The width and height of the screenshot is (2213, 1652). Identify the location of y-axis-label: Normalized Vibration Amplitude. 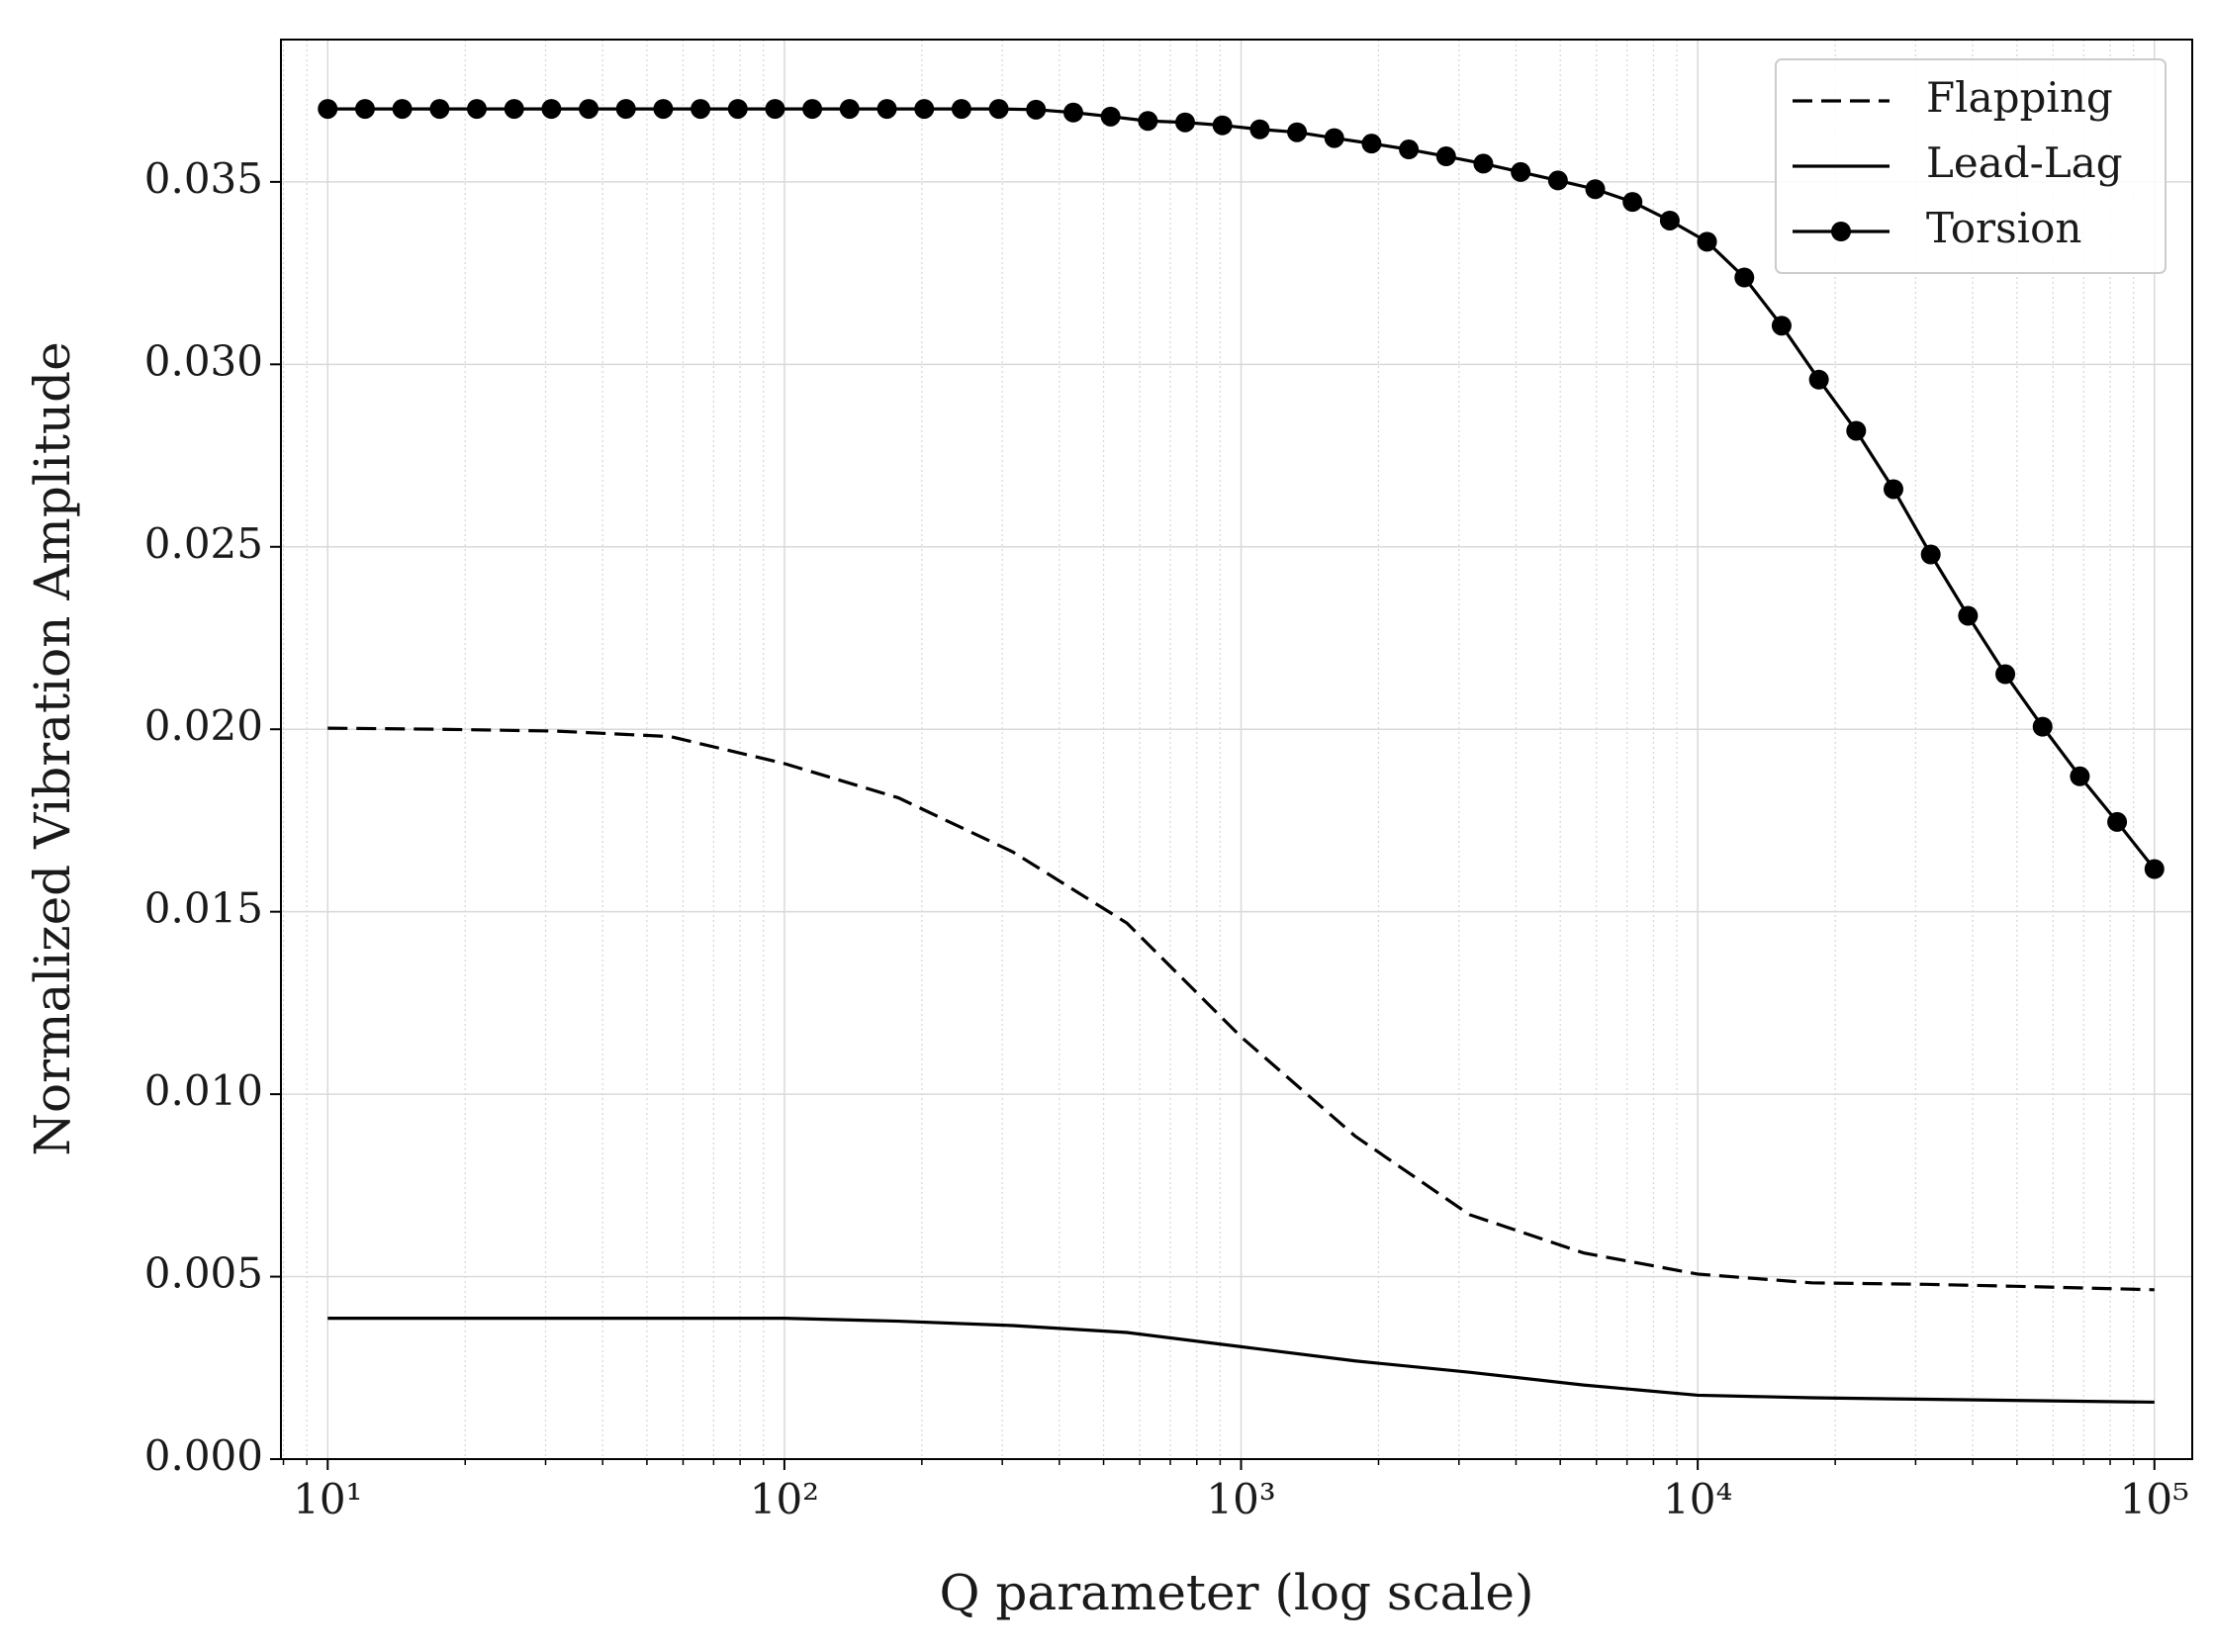
(52, 748).